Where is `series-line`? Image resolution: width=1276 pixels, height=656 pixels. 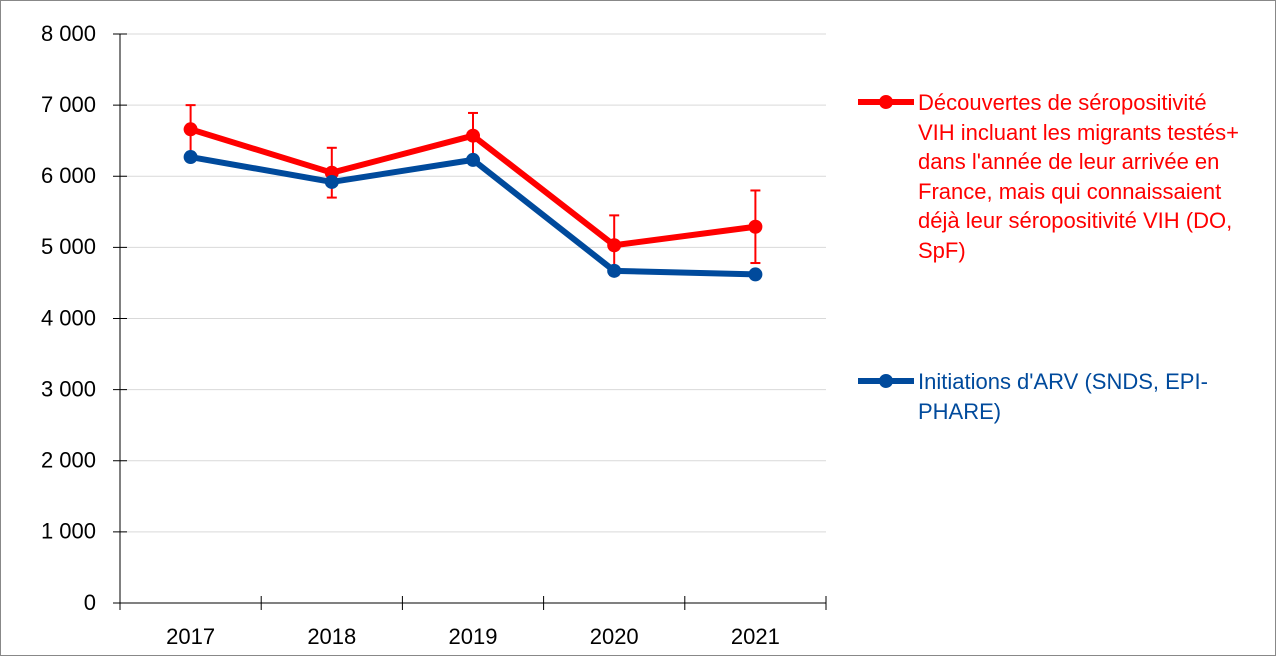
series-line is located at coordinates (473, 216).